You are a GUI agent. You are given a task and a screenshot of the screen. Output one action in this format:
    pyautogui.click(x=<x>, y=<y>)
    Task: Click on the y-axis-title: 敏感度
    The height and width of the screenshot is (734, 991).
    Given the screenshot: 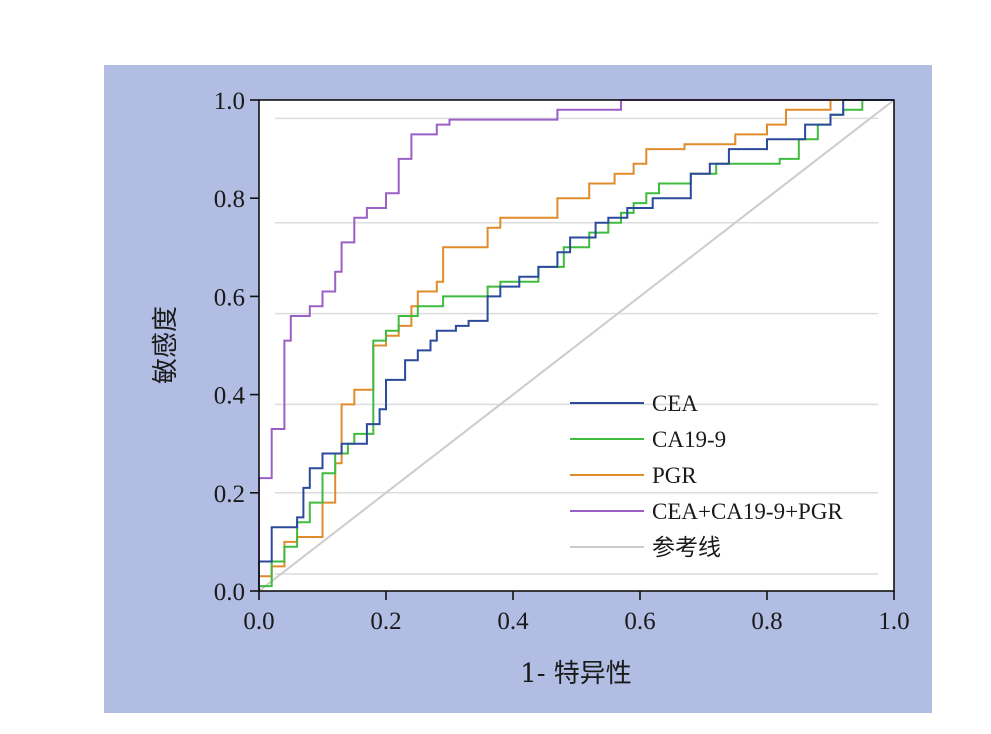 What is the action you would take?
    pyautogui.click(x=166, y=345)
    